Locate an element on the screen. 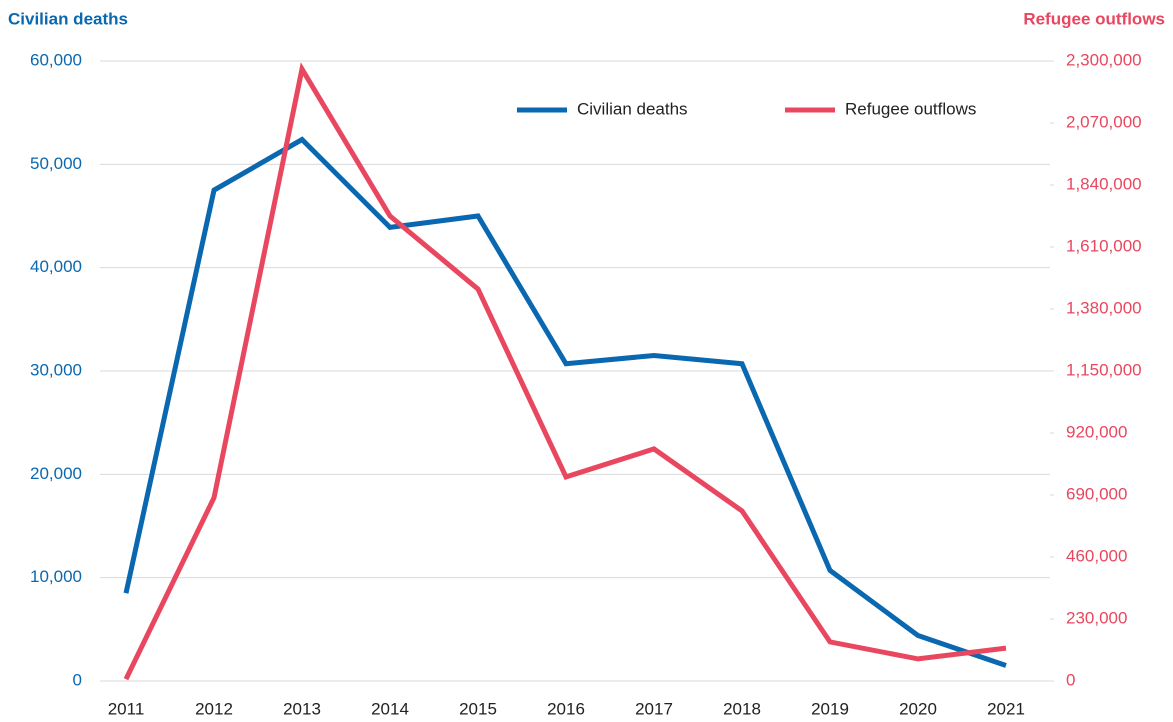 Image resolution: width=1173 pixels, height=722 pixels. x-tick-label: 2012 is located at coordinates (214, 708).